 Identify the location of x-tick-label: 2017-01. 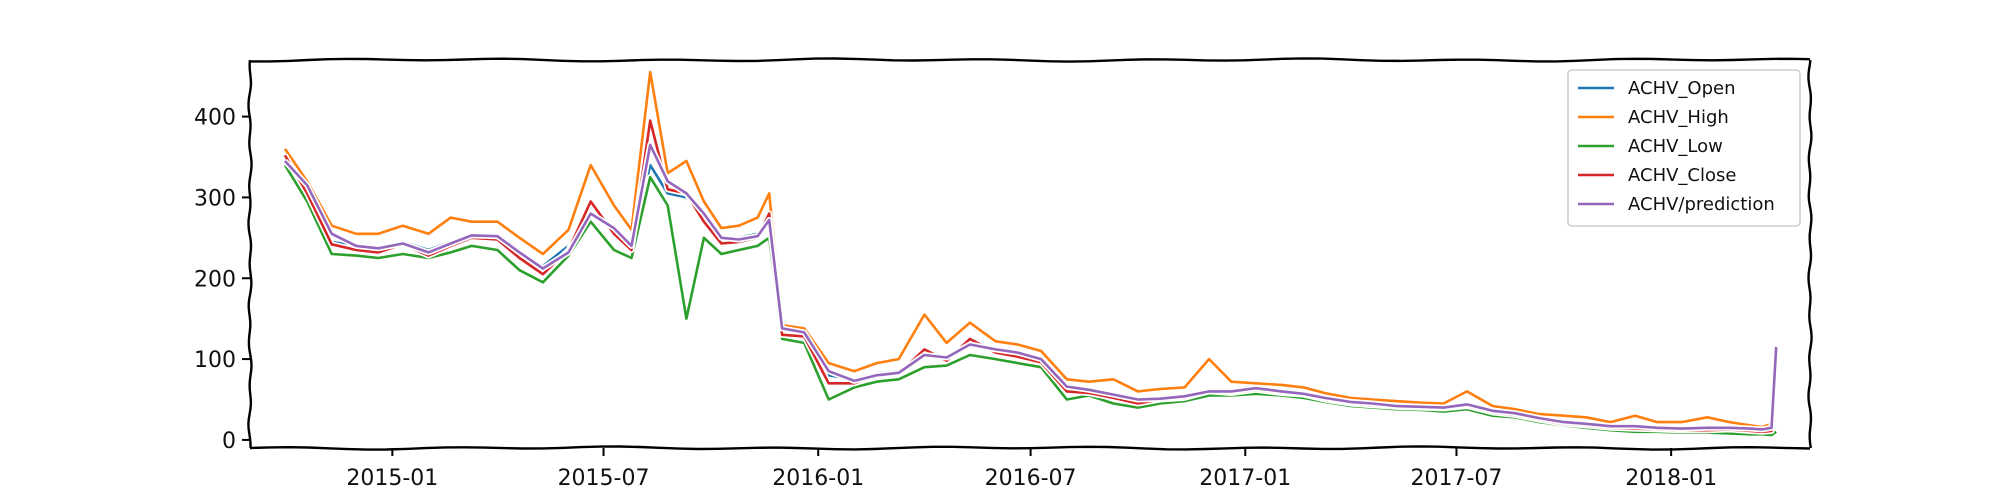
(1245, 478).